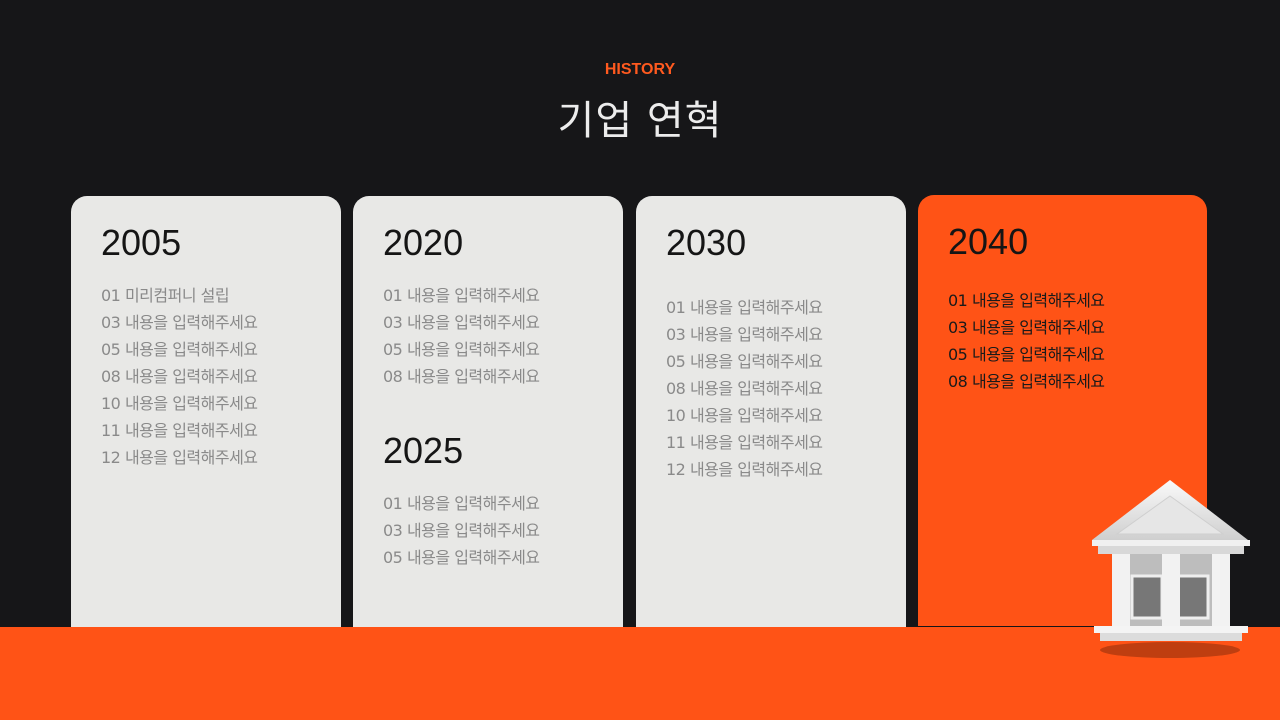  Describe the element at coordinates (988, 241) in the screenshot. I see `year-heading: 2040` at that location.